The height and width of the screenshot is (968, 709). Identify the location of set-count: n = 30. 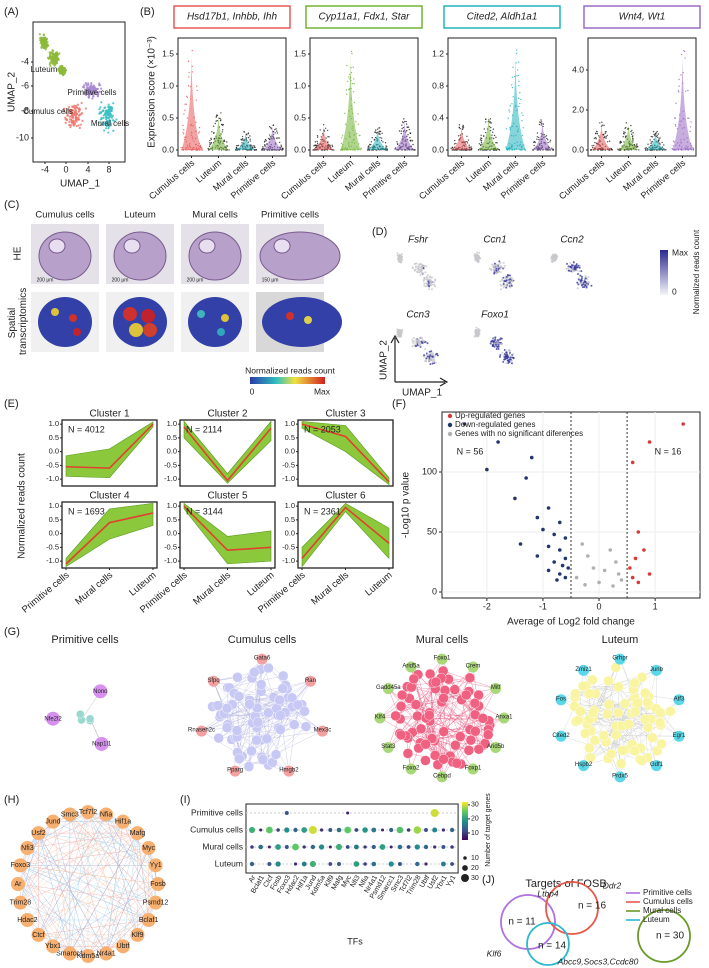
(670, 936).